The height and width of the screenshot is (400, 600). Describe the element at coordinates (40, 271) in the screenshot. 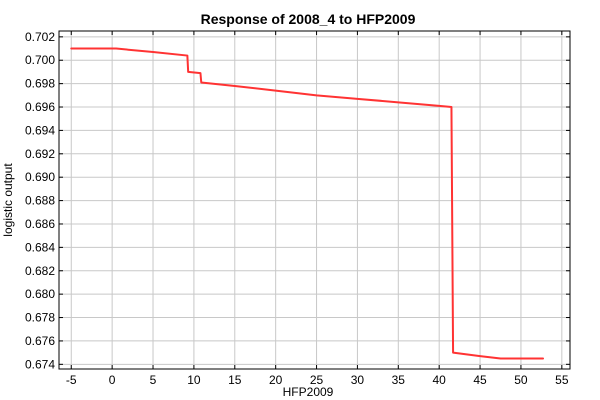

I see `y-tick-label: 0.682` at that location.